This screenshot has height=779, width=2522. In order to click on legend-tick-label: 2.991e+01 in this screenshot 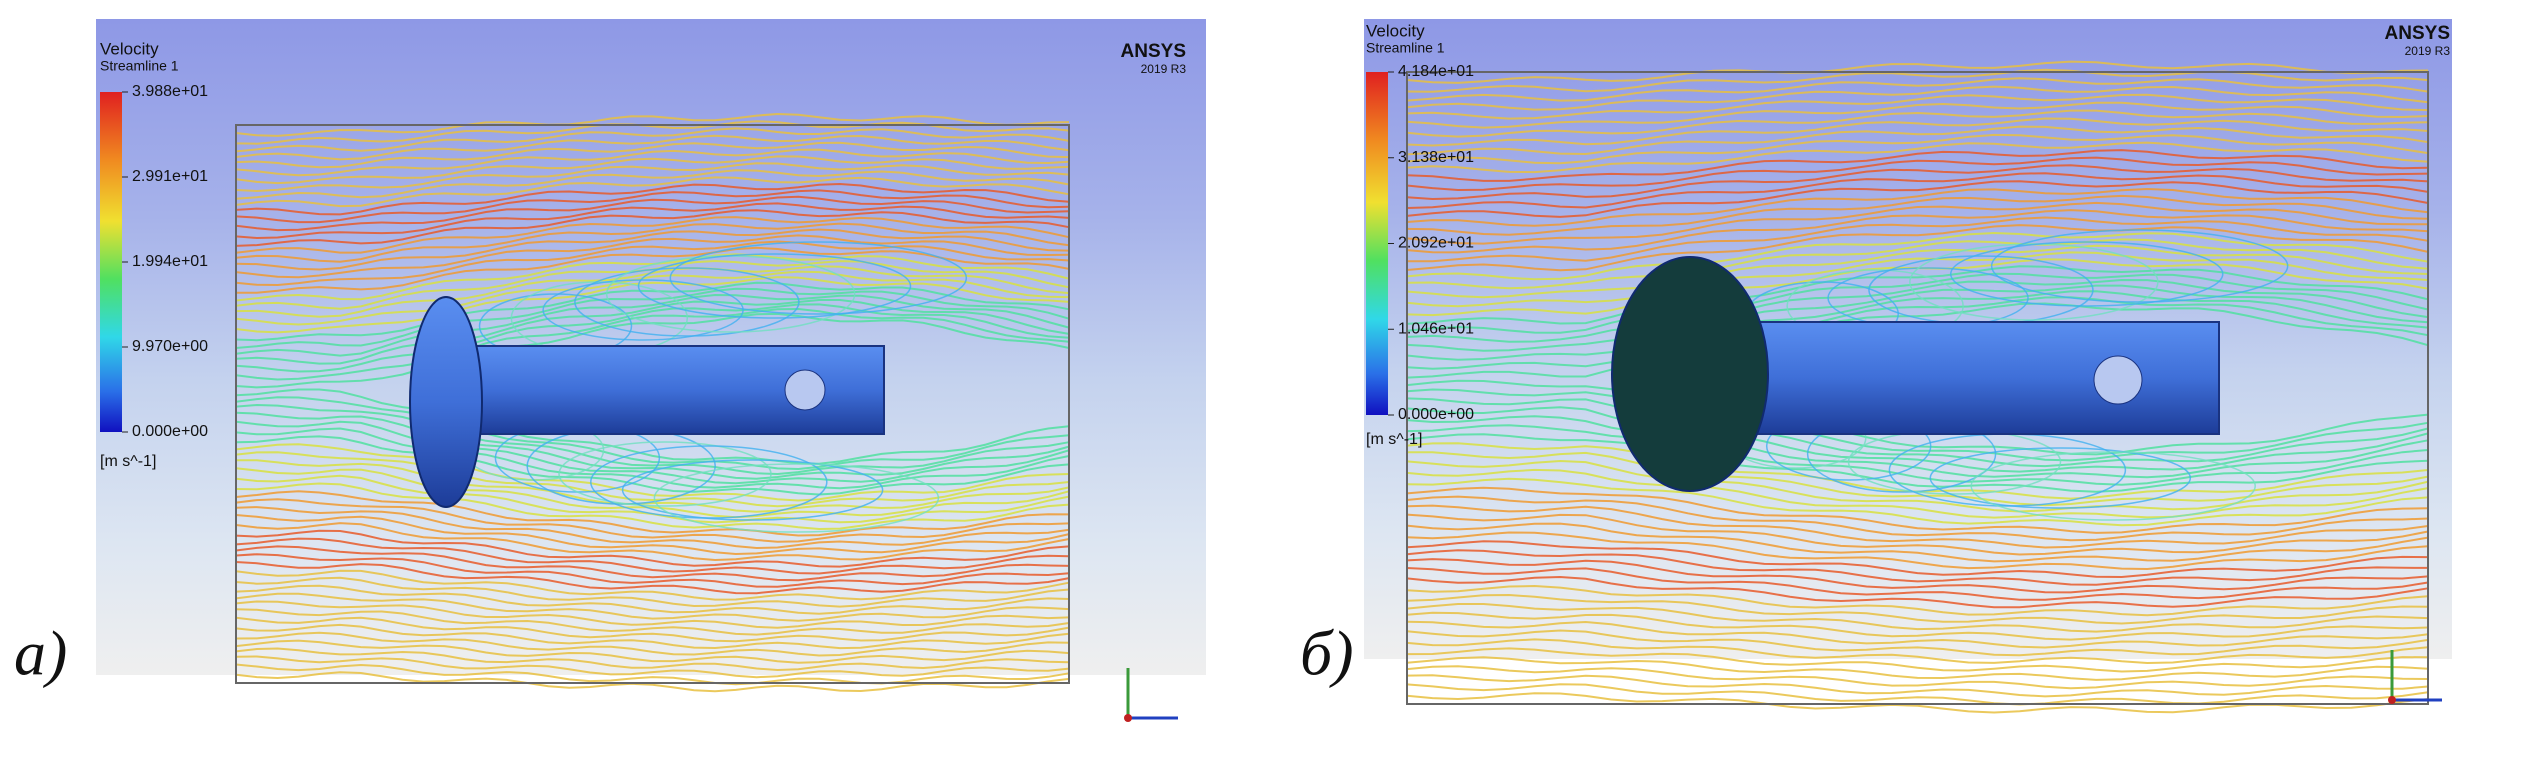, I will do `click(170, 176)`.